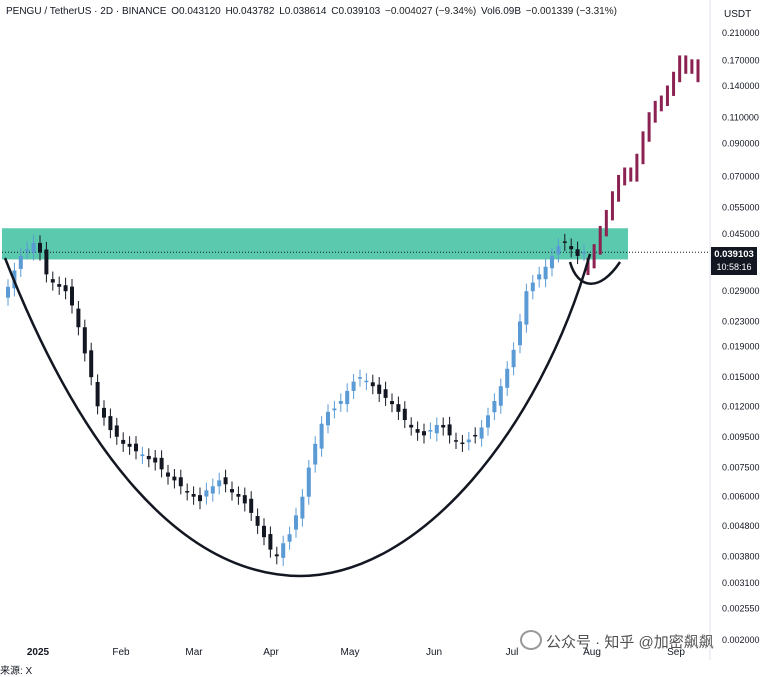 The image size is (766, 677). Describe the element at coordinates (86, 11) in the screenshot. I see `symbol-label: PENGU / TetherUS · 2D · BINANCE` at that location.